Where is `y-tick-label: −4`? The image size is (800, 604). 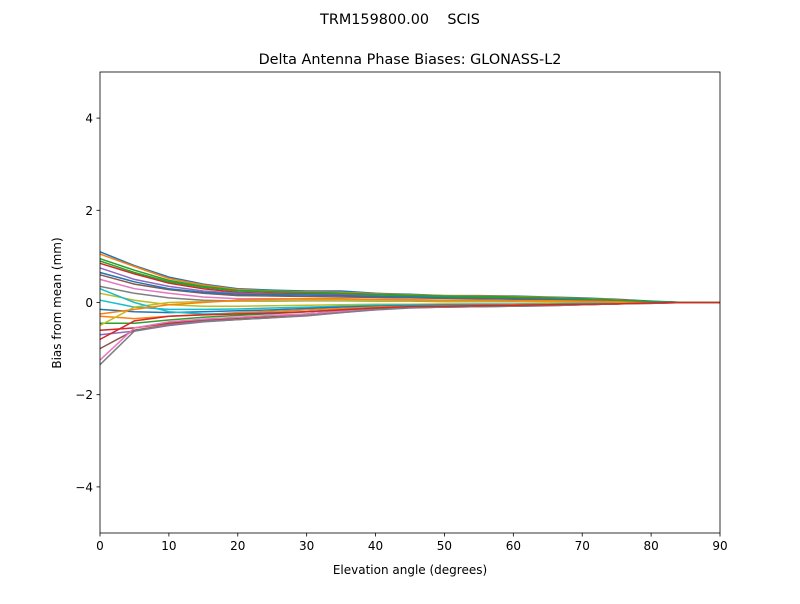
y-tick-label: −4 is located at coordinates (84, 487).